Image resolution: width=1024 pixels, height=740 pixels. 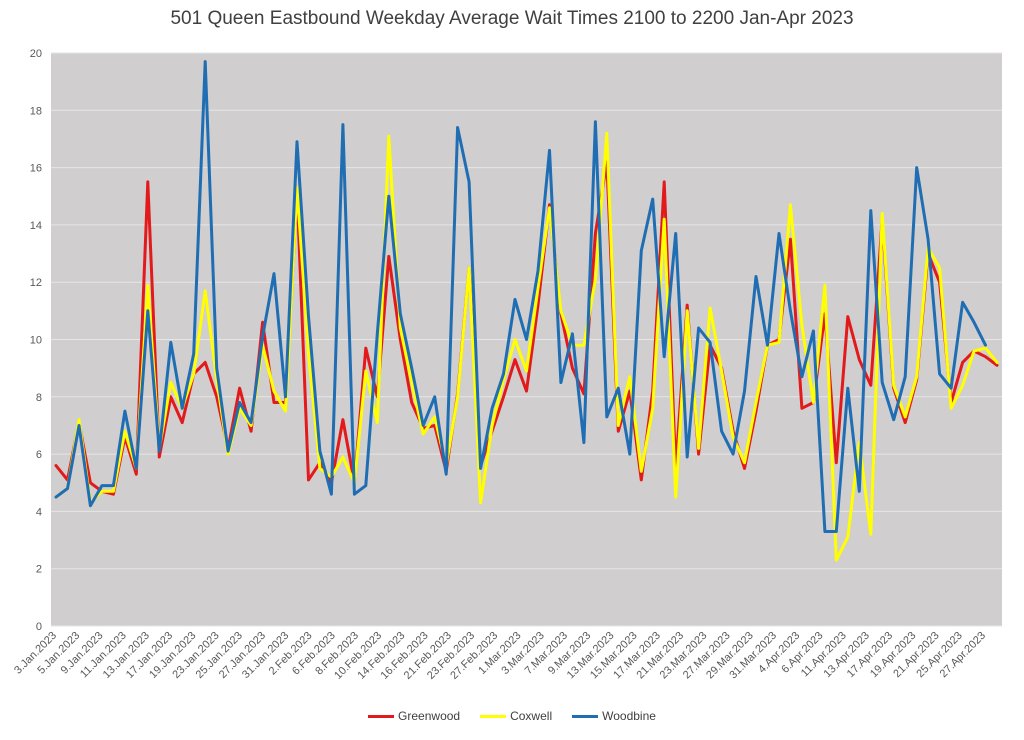 I want to click on y-tick-label-5: 10, so click(x=36, y=341).